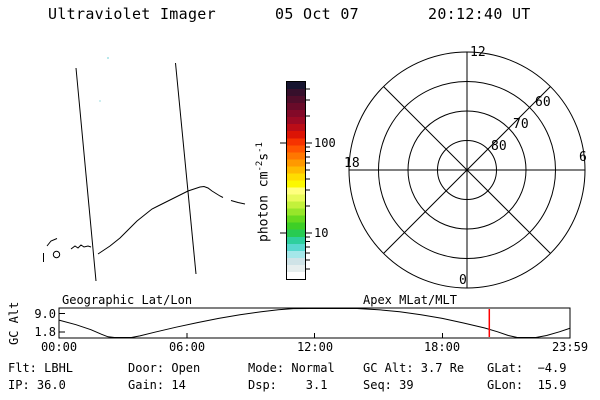  I want to click on colorbar-strip, so click(296, 180).